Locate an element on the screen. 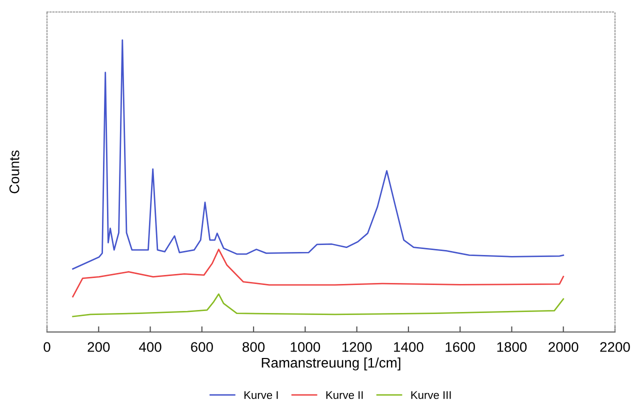  y-axis-title: Counts is located at coordinates (14, 172).